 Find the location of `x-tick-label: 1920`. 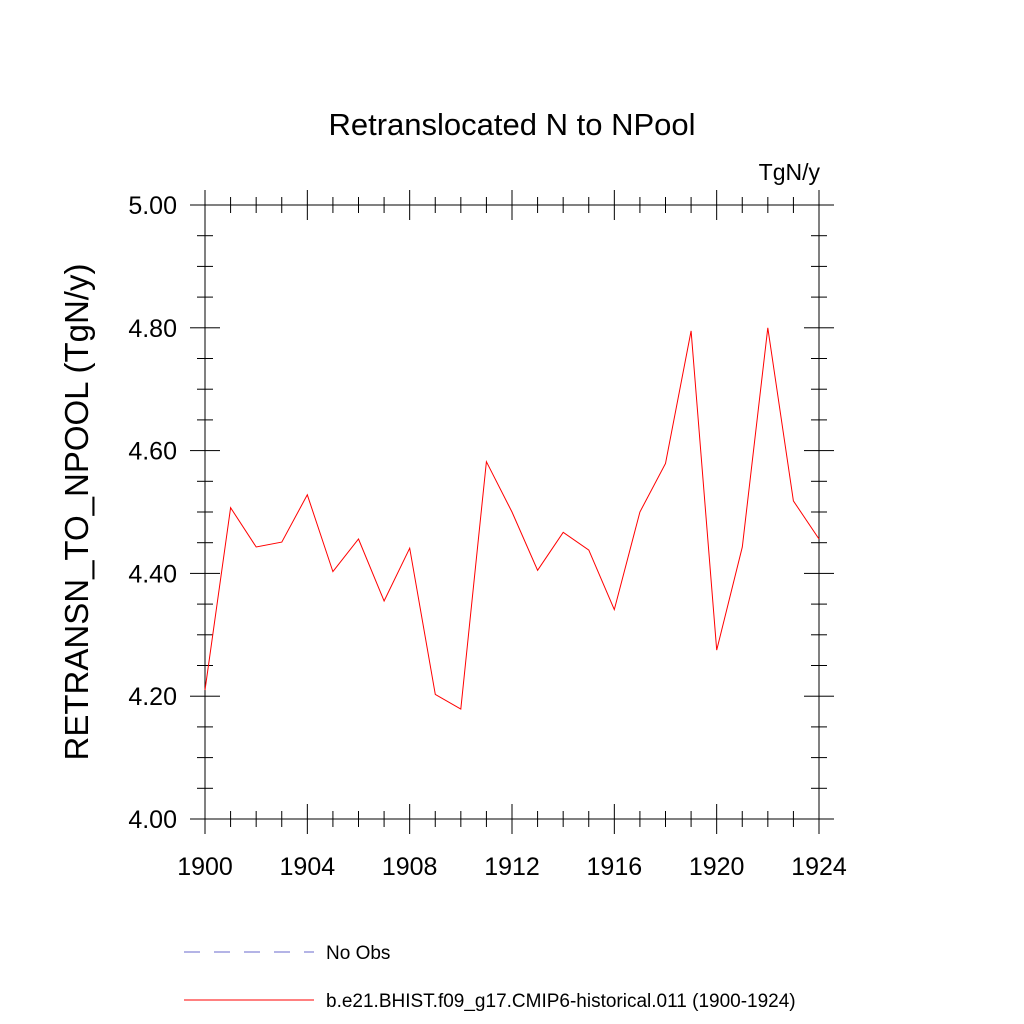

x-tick-label: 1920 is located at coordinates (717, 867).